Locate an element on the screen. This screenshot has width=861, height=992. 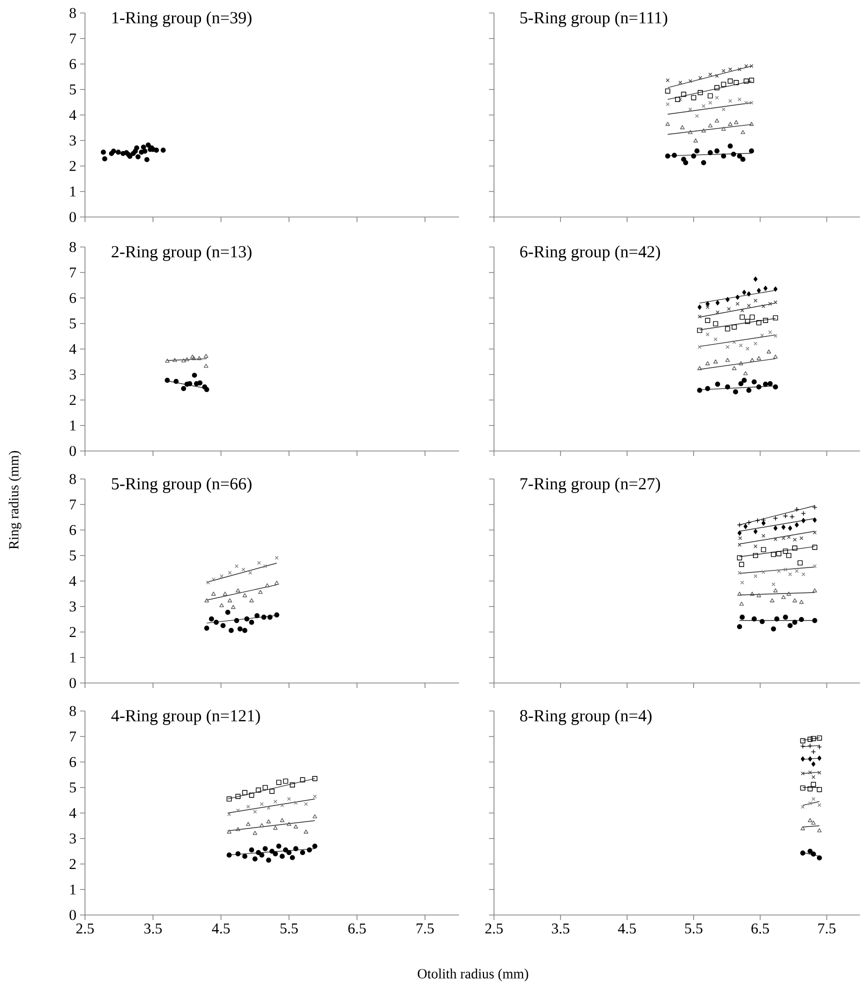
chart-title: 4-Ring group (n=121) is located at coordinates (185, 717).